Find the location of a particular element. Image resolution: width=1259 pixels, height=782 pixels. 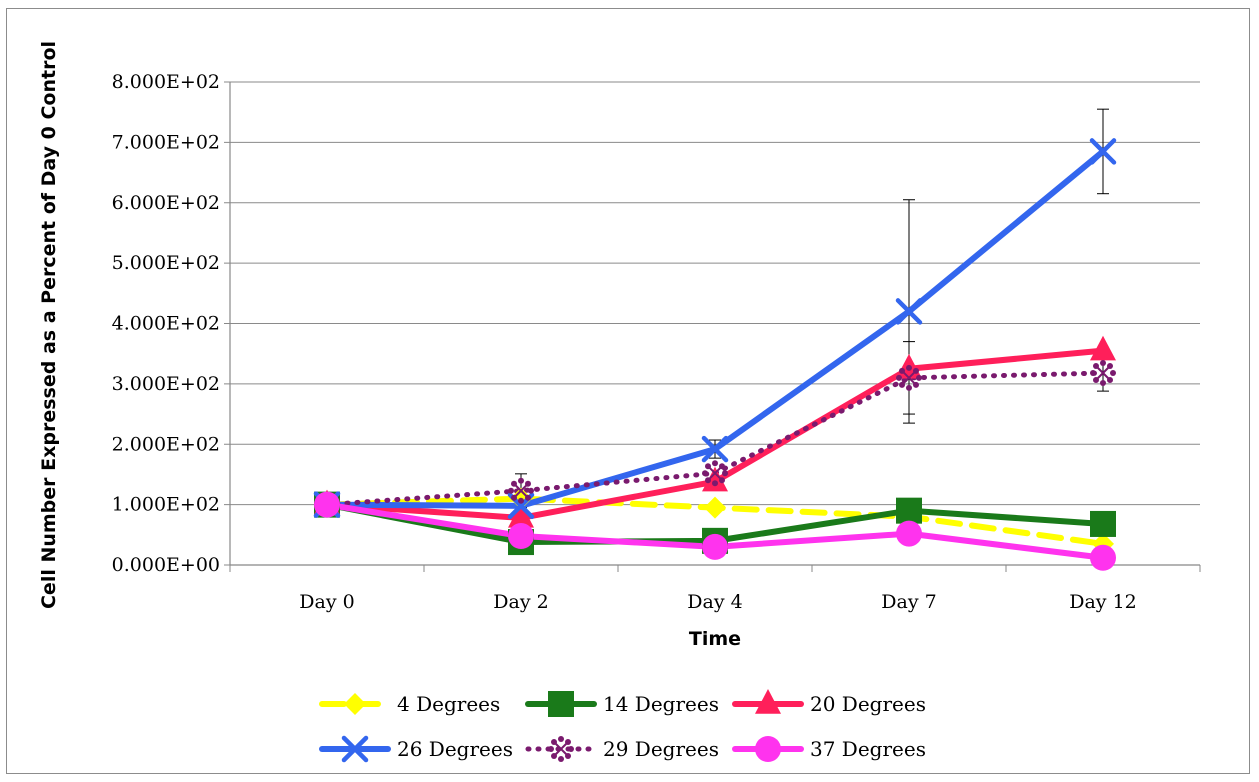

x-axis-title: Time is located at coordinates (715, 639).